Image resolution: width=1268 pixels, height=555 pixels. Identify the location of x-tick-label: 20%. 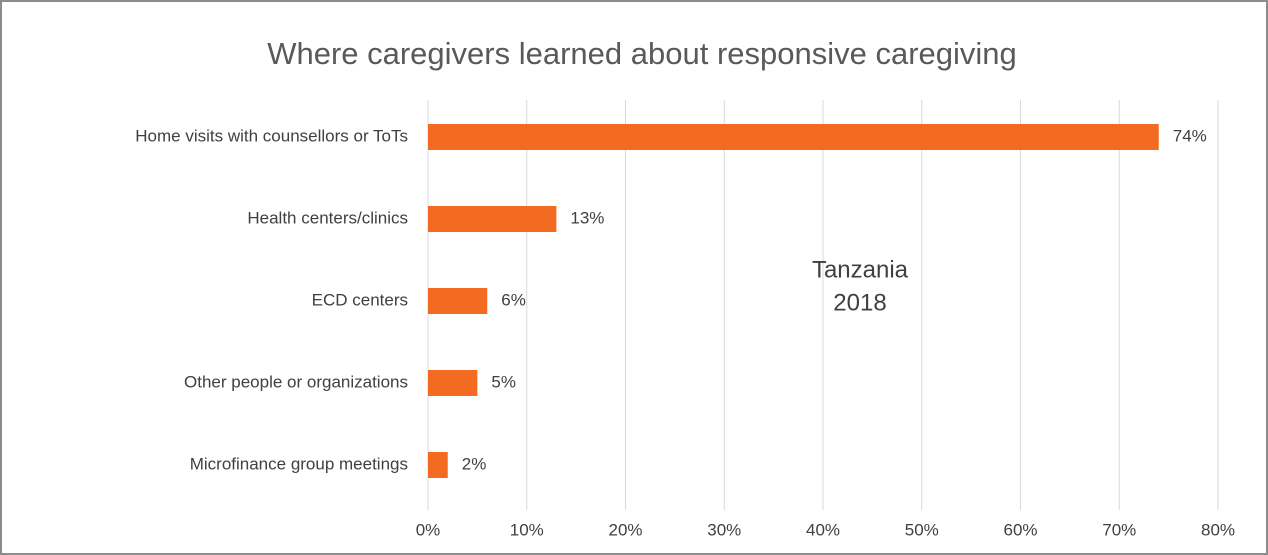
(625, 529).